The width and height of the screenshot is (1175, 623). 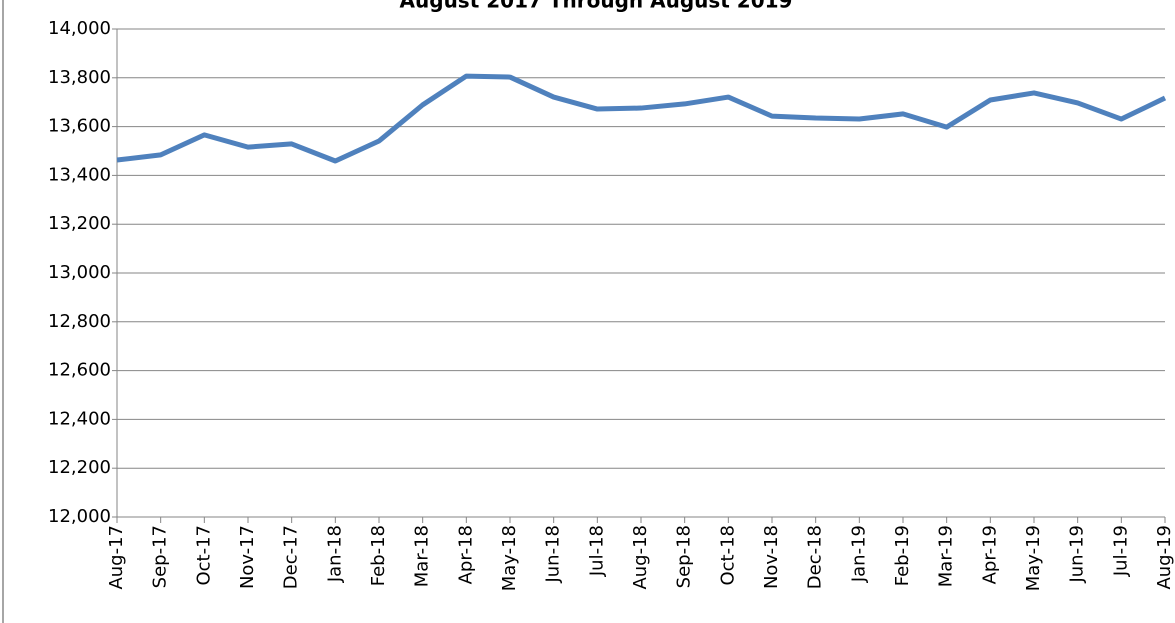 What do you see at coordinates (422, 556) in the screenshot?
I see `x-tick-label: Mar-18` at bounding box center [422, 556].